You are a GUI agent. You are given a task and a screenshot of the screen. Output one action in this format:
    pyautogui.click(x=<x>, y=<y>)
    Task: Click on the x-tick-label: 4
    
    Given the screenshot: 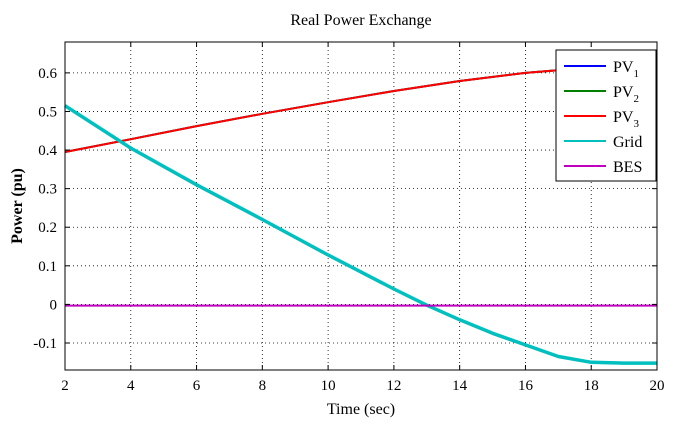 What is the action you would take?
    pyautogui.click(x=131, y=386)
    